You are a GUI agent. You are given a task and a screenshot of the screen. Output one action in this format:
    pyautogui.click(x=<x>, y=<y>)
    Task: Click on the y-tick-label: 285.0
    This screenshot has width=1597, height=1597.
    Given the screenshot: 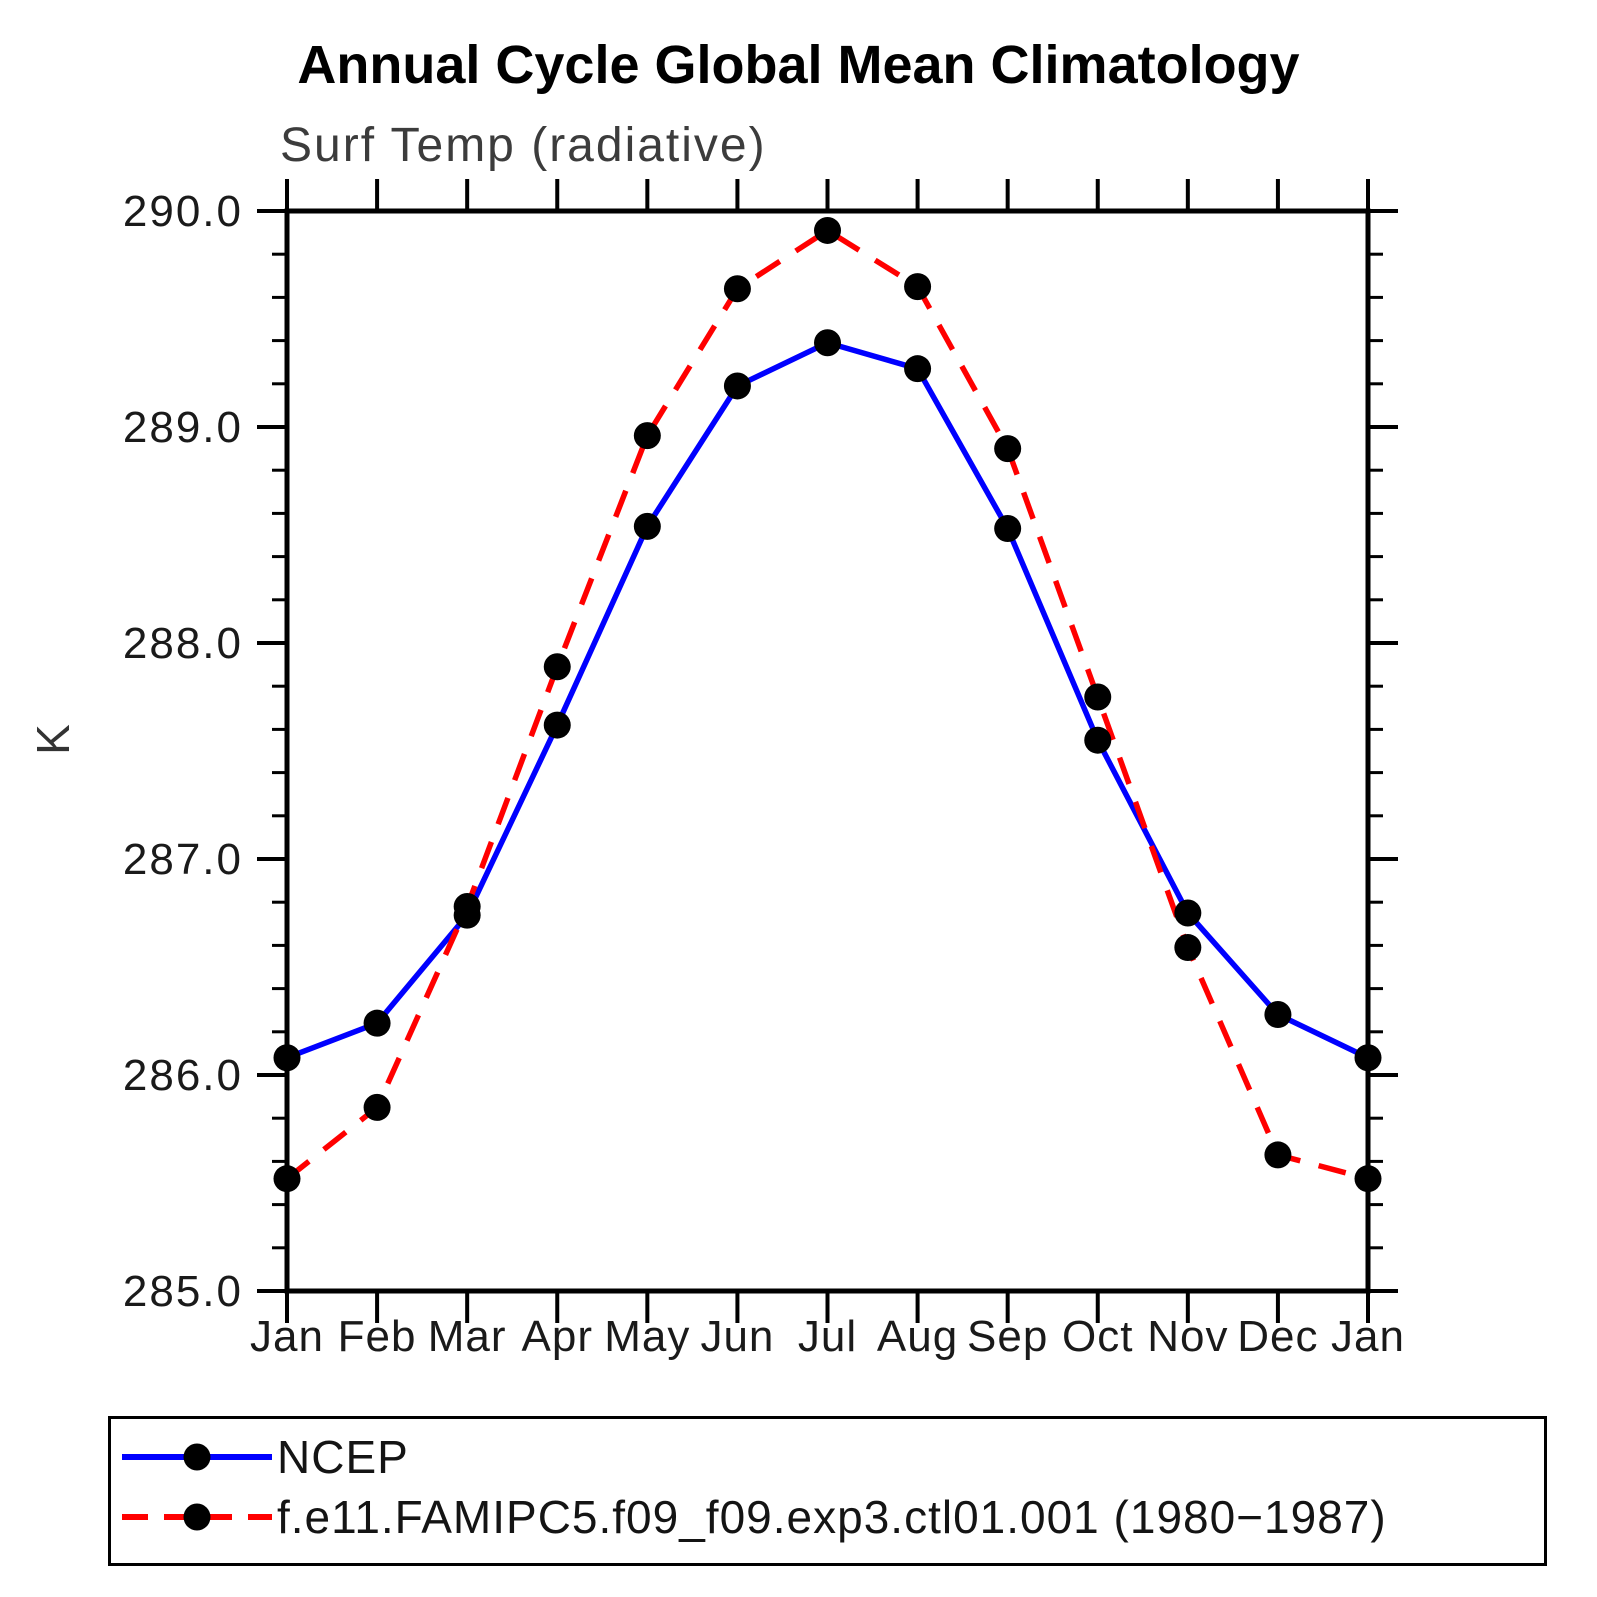 What is the action you would take?
    pyautogui.click(x=183, y=1291)
    